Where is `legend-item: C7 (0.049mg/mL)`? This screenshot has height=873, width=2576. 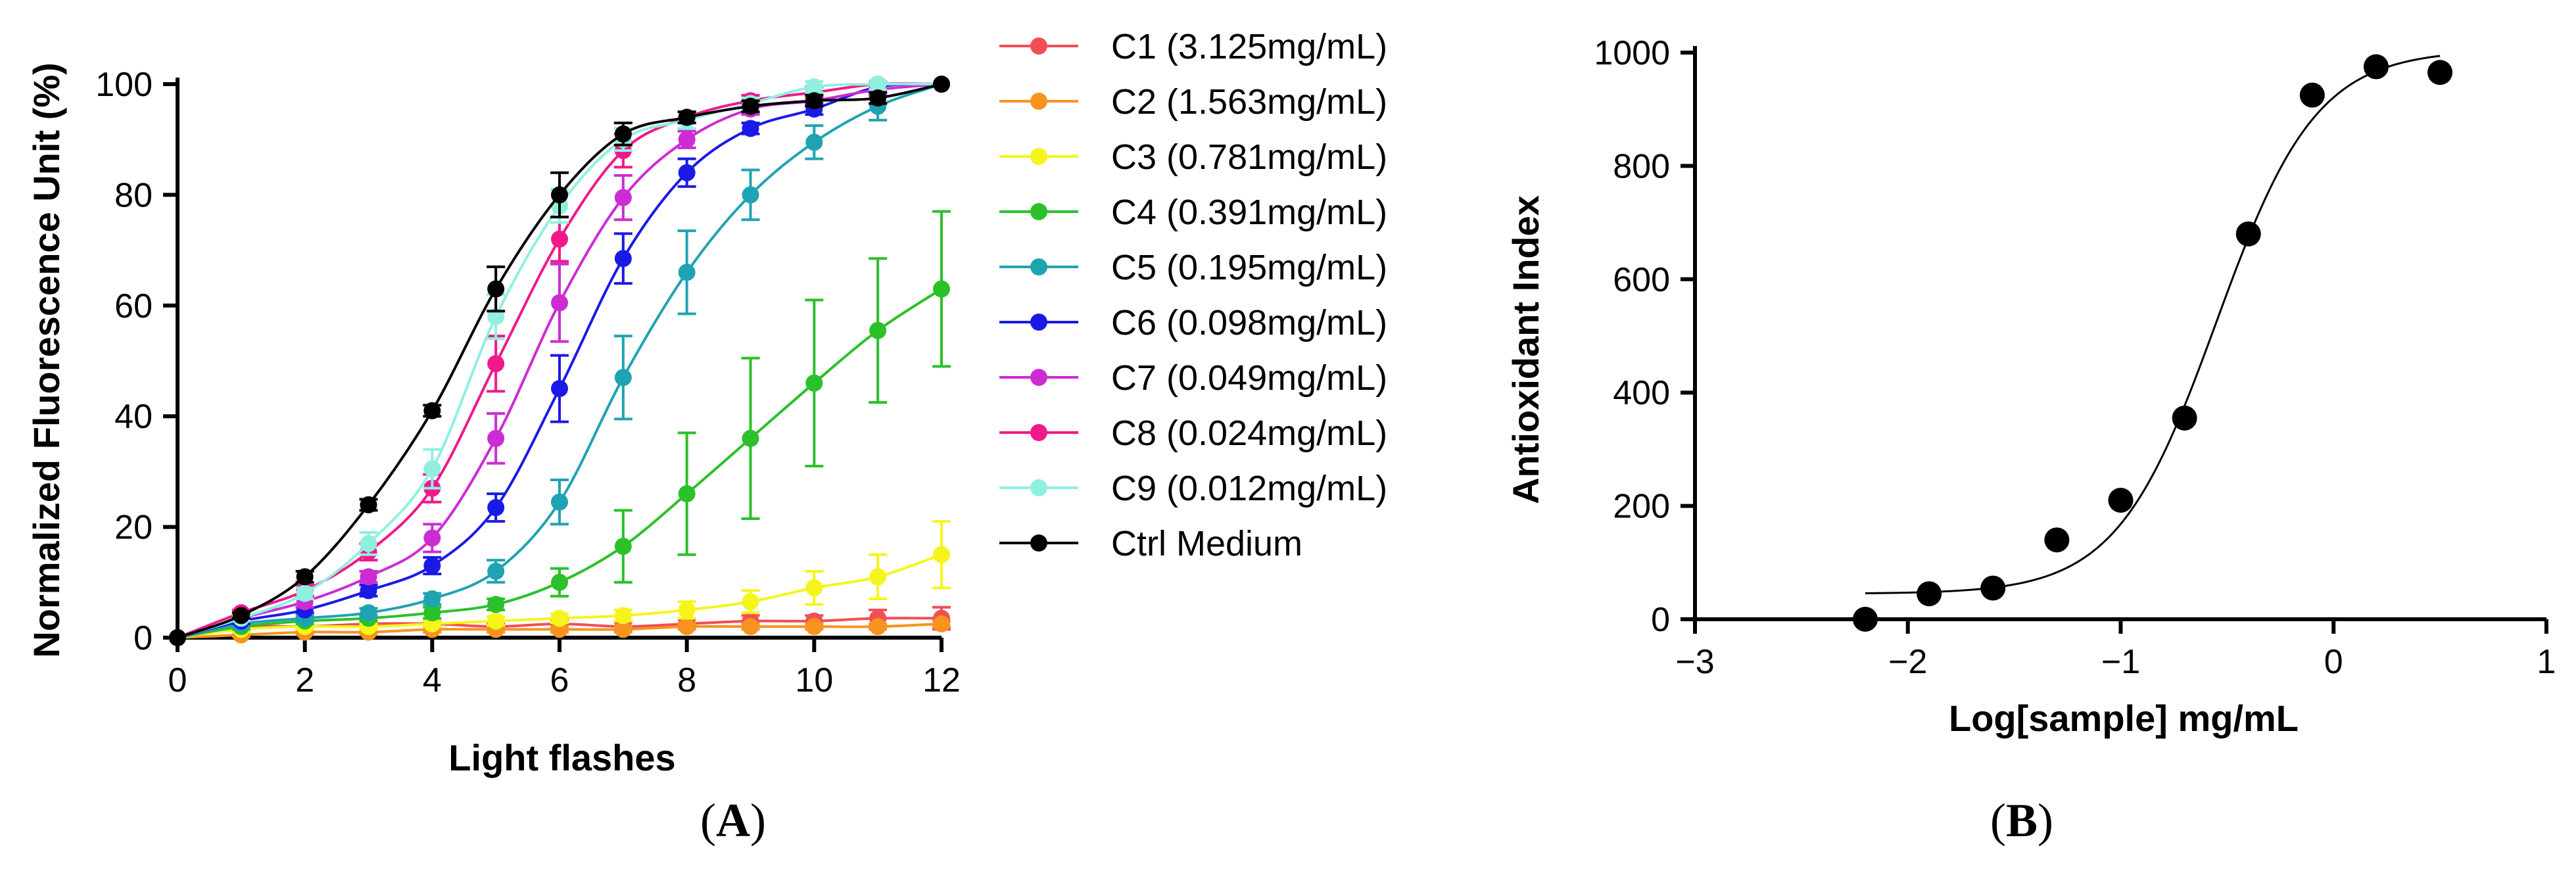 legend-item: C7 (0.049mg/mL) is located at coordinates (1193, 378).